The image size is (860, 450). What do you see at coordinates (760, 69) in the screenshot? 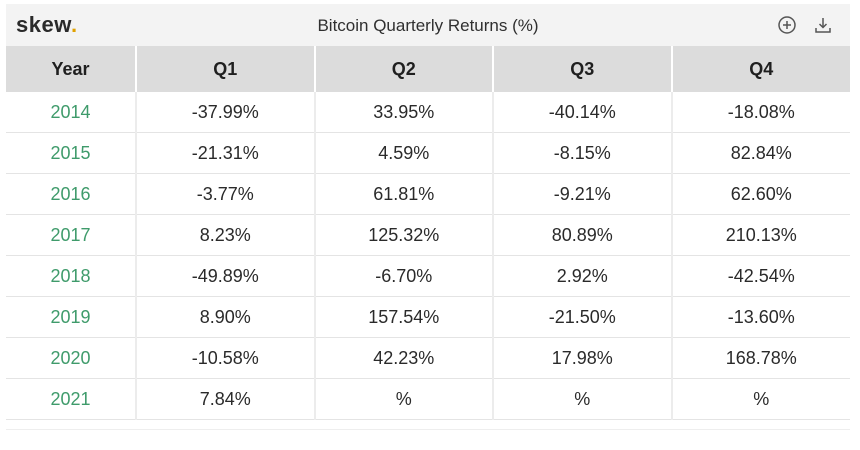
I see `column-header-q4: Q4` at bounding box center [760, 69].